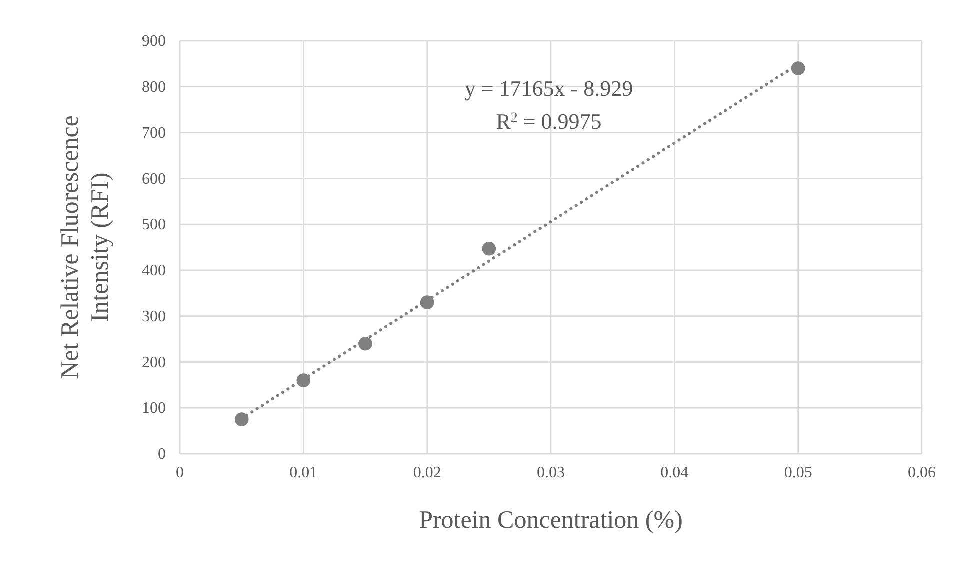 The width and height of the screenshot is (958, 565). Describe the element at coordinates (551, 520) in the screenshot. I see `x-axis-title: Protein Concentration (%)` at that location.